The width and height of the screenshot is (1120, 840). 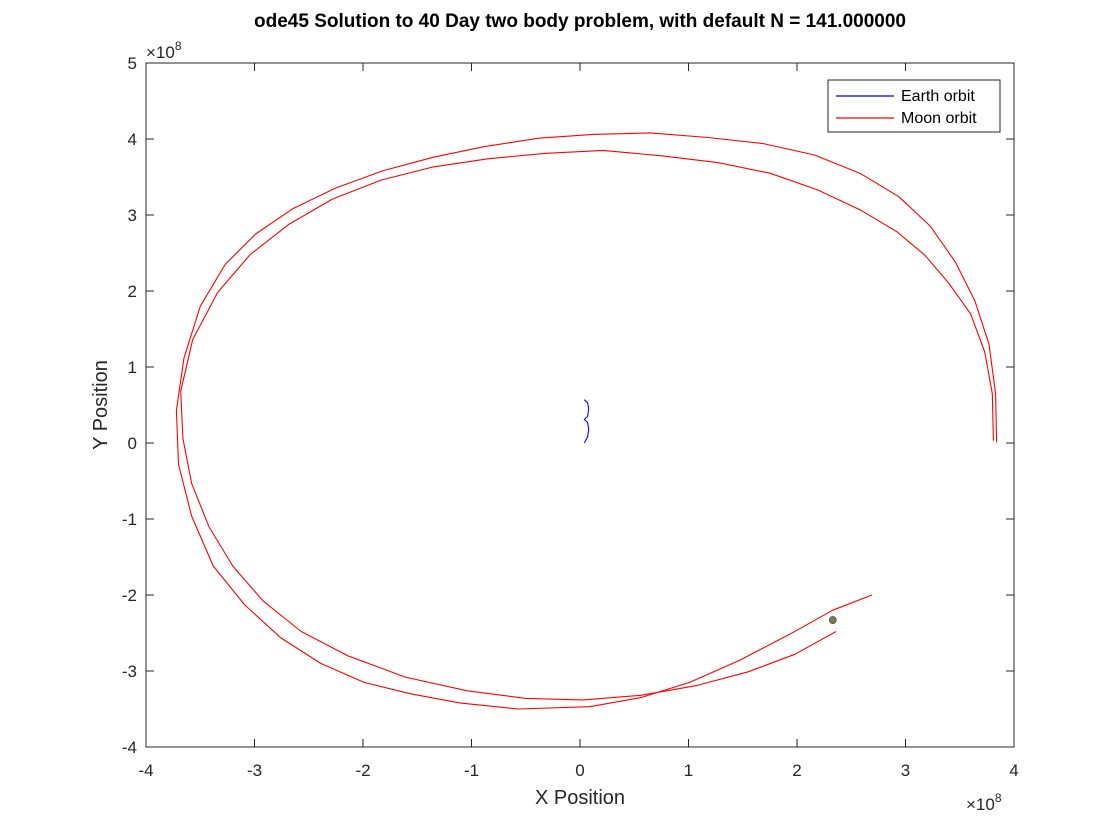 What do you see at coordinates (132, 139) in the screenshot?
I see `y-tick-label: 4` at bounding box center [132, 139].